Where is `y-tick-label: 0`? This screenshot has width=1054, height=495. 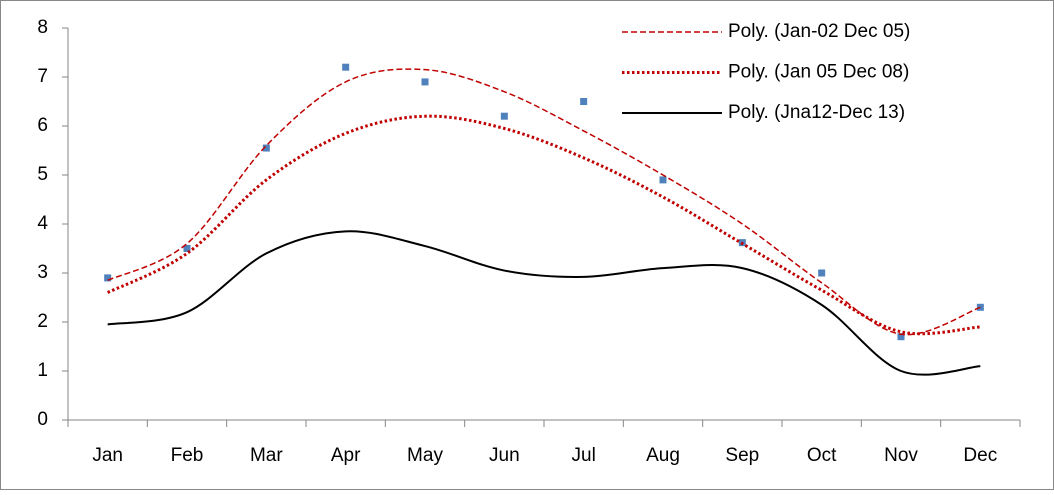 y-tick-label: 0 is located at coordinates (42, 419).